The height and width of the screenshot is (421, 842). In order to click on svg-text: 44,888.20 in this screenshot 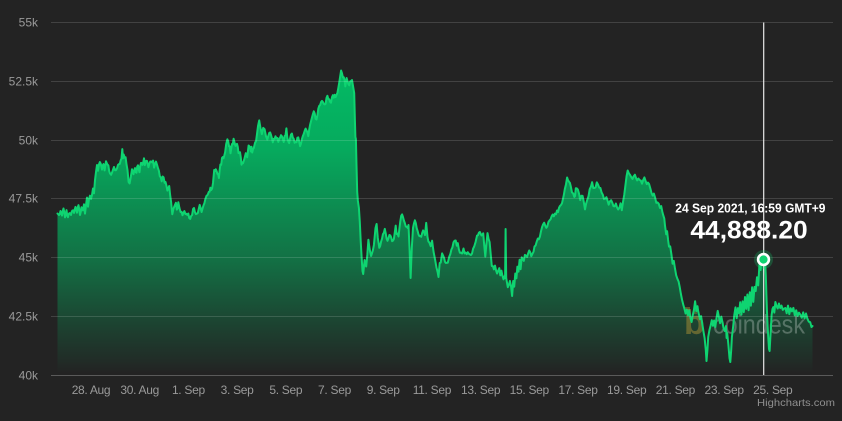, I will do `click(748, 231)`.